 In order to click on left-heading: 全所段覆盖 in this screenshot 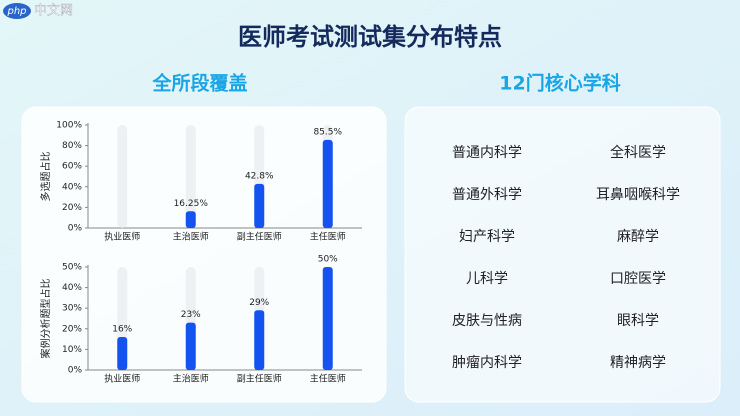, I will do `click(199, 83)`.